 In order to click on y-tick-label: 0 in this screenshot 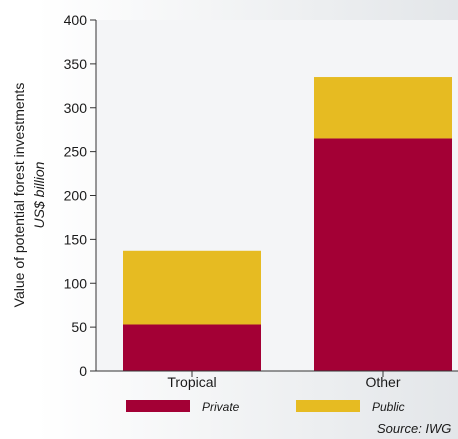, I will do `click(83, 371)`.